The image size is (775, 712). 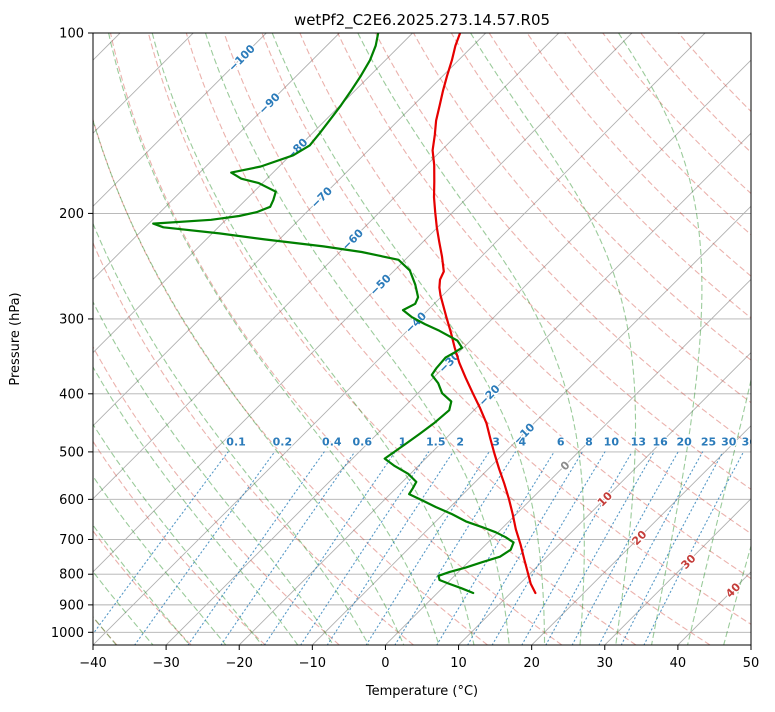 I want to click on x-tick-label: 40, so click(x=678, y=663).